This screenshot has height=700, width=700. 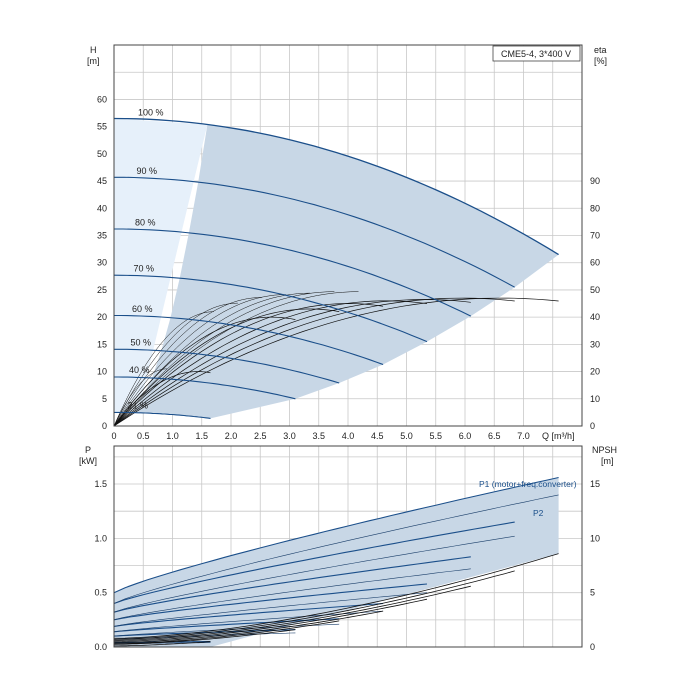 What do you see at coordinates (104, 399) in the screenshot?
I see `h-tick-label: 5` at bounding box center [104, 399].